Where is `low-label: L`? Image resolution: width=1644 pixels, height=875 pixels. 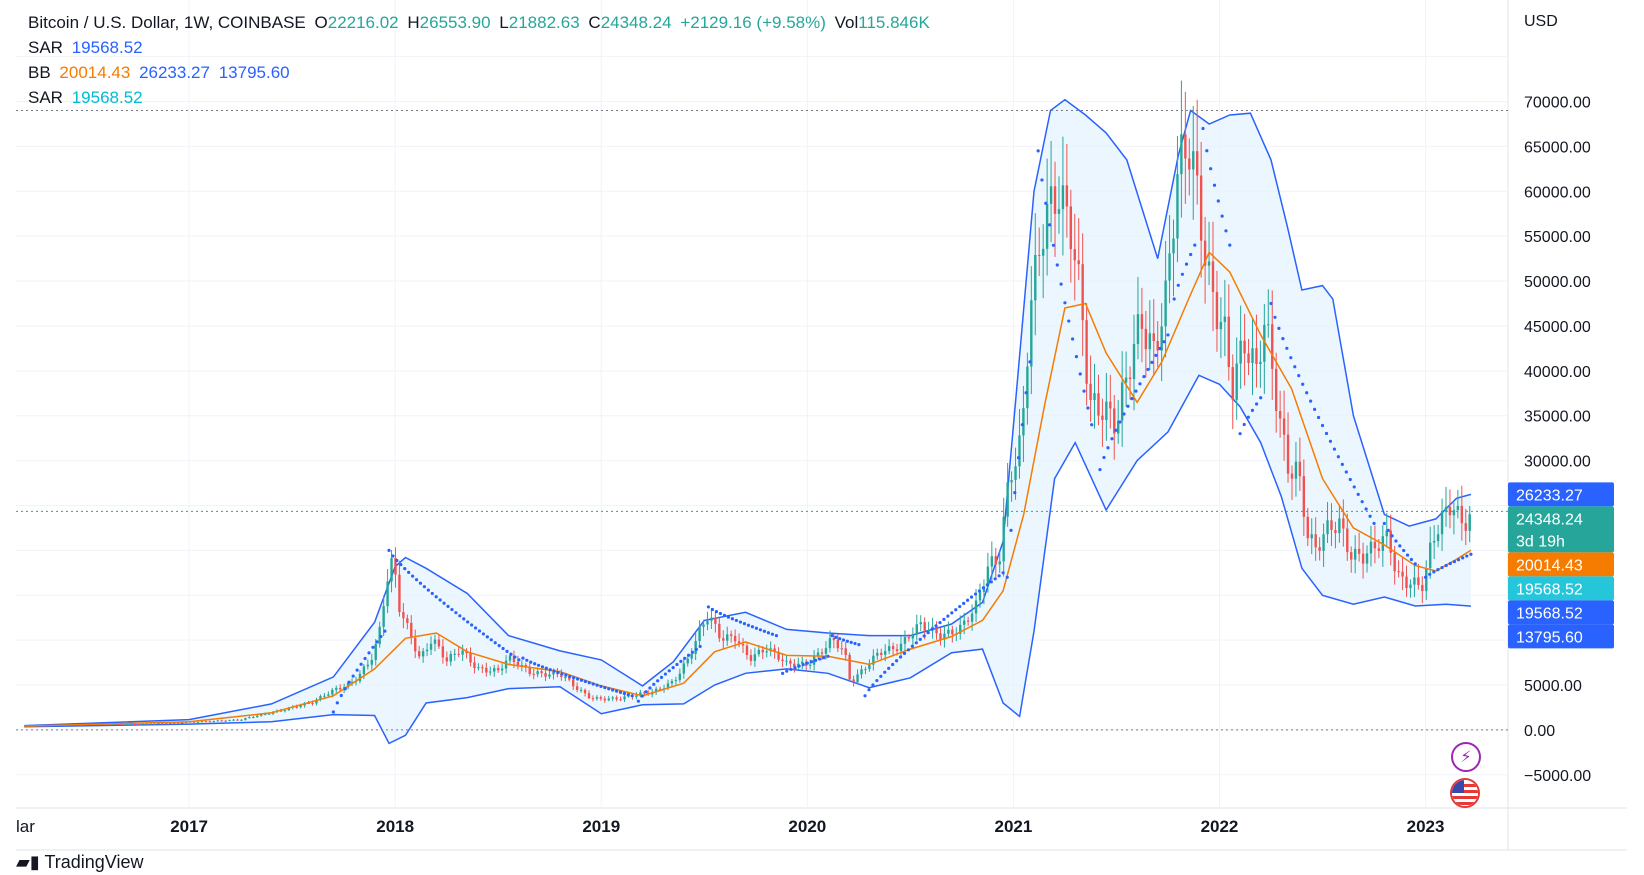
low-label: L is located at coordinates (504, 22).